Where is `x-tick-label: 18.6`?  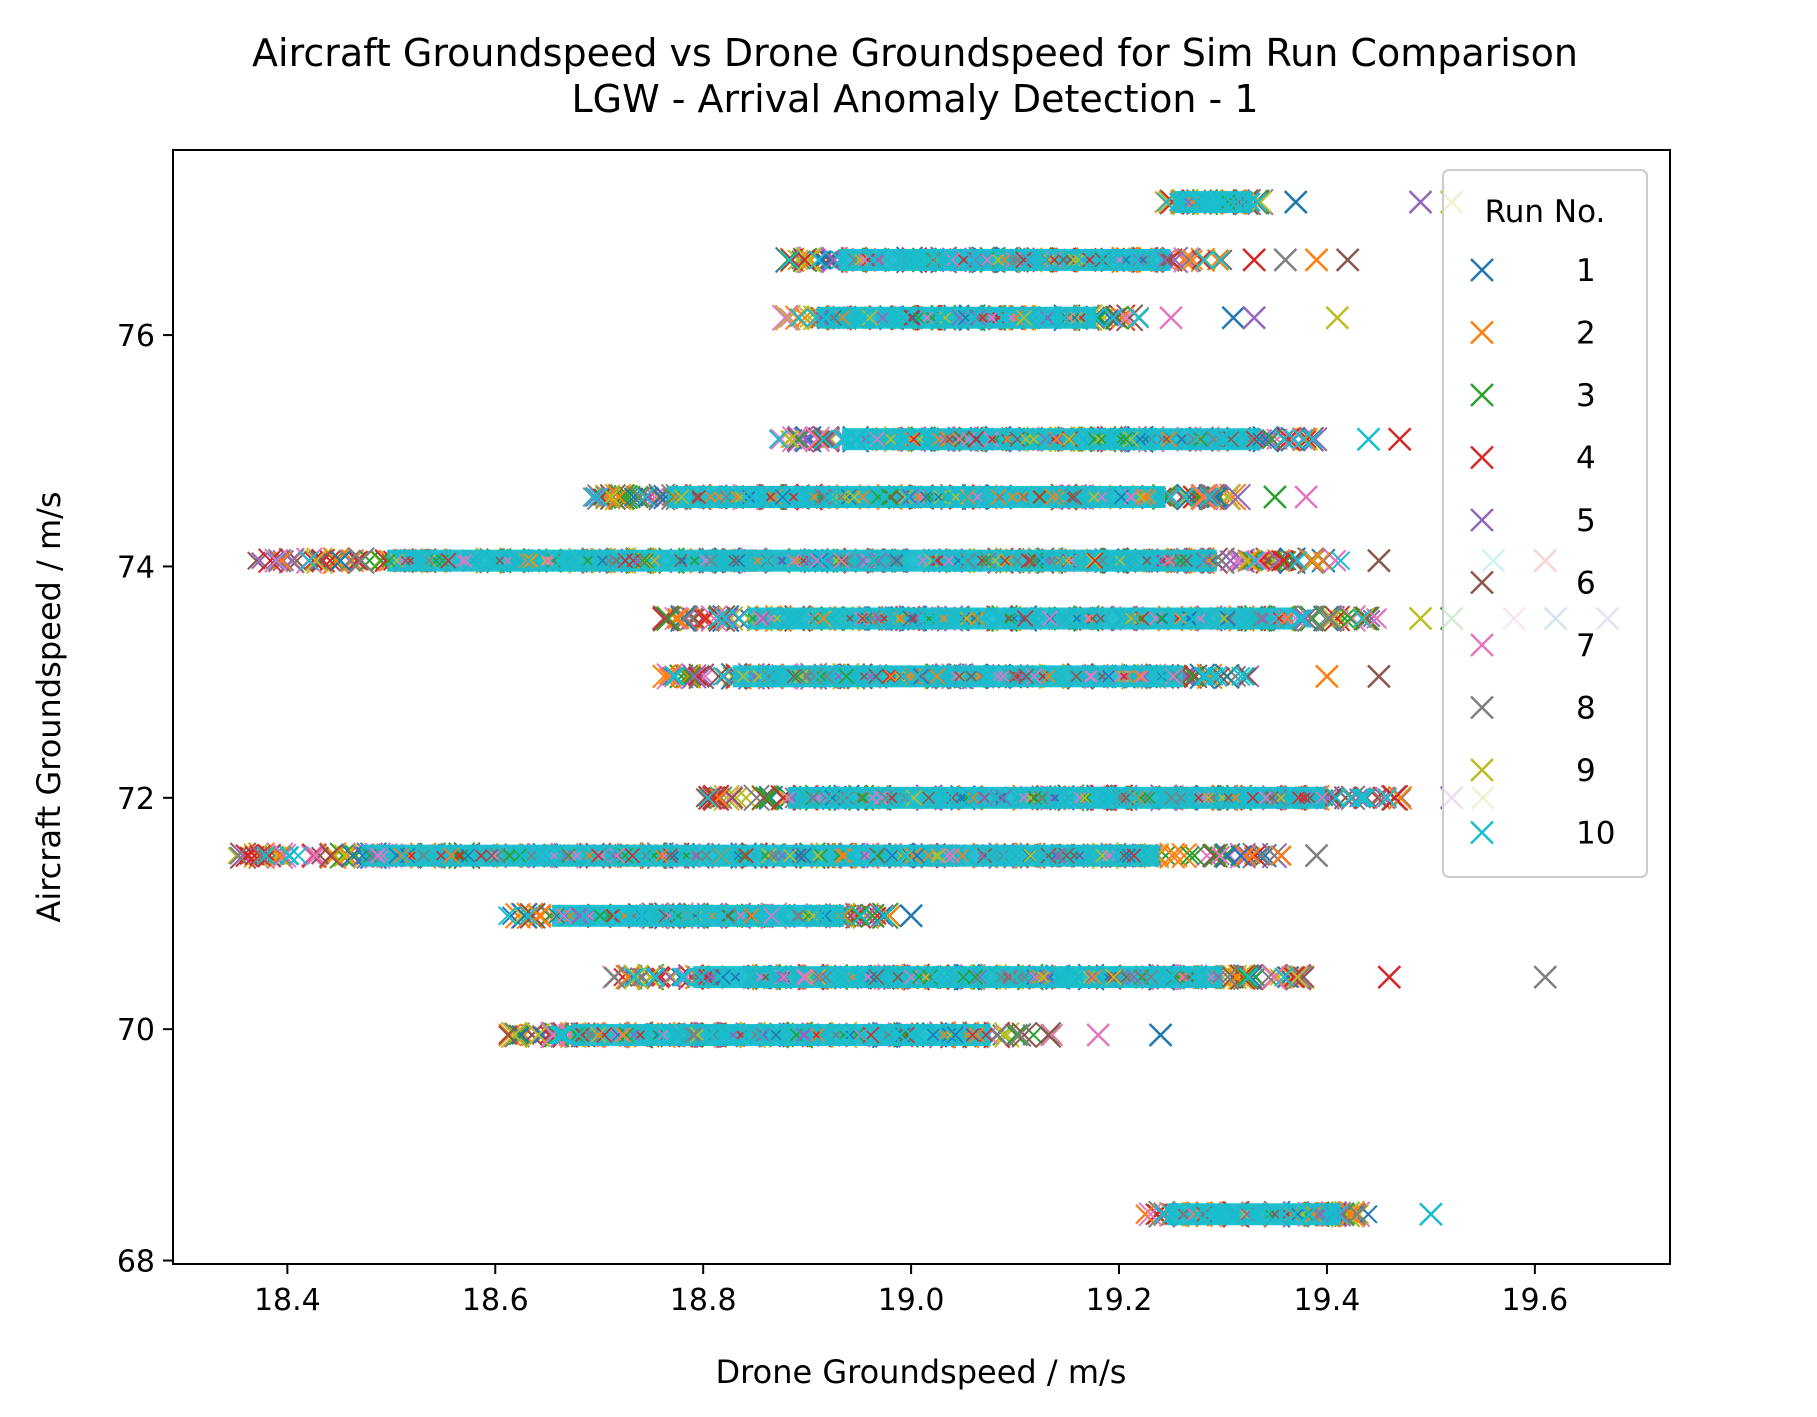
x-tick-label: 18.6 is located at coordinates (495, 1300).